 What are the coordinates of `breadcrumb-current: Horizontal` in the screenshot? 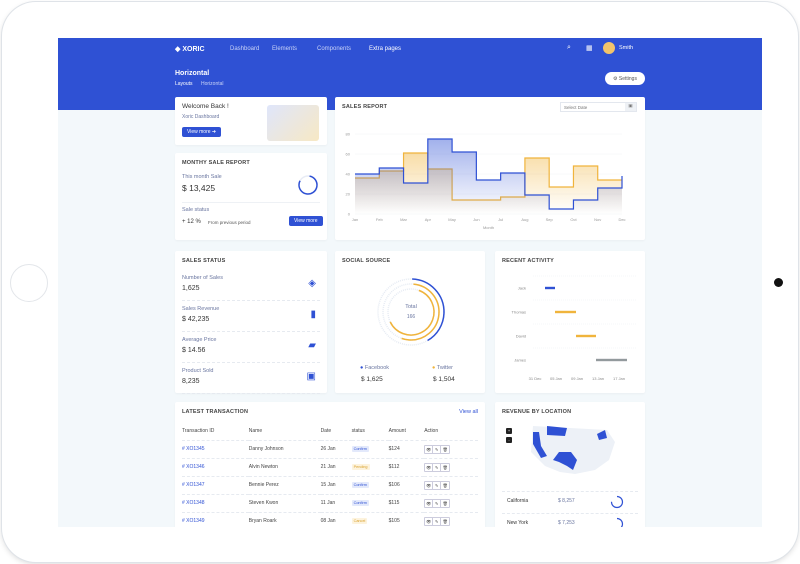 It's located at (212, 84).